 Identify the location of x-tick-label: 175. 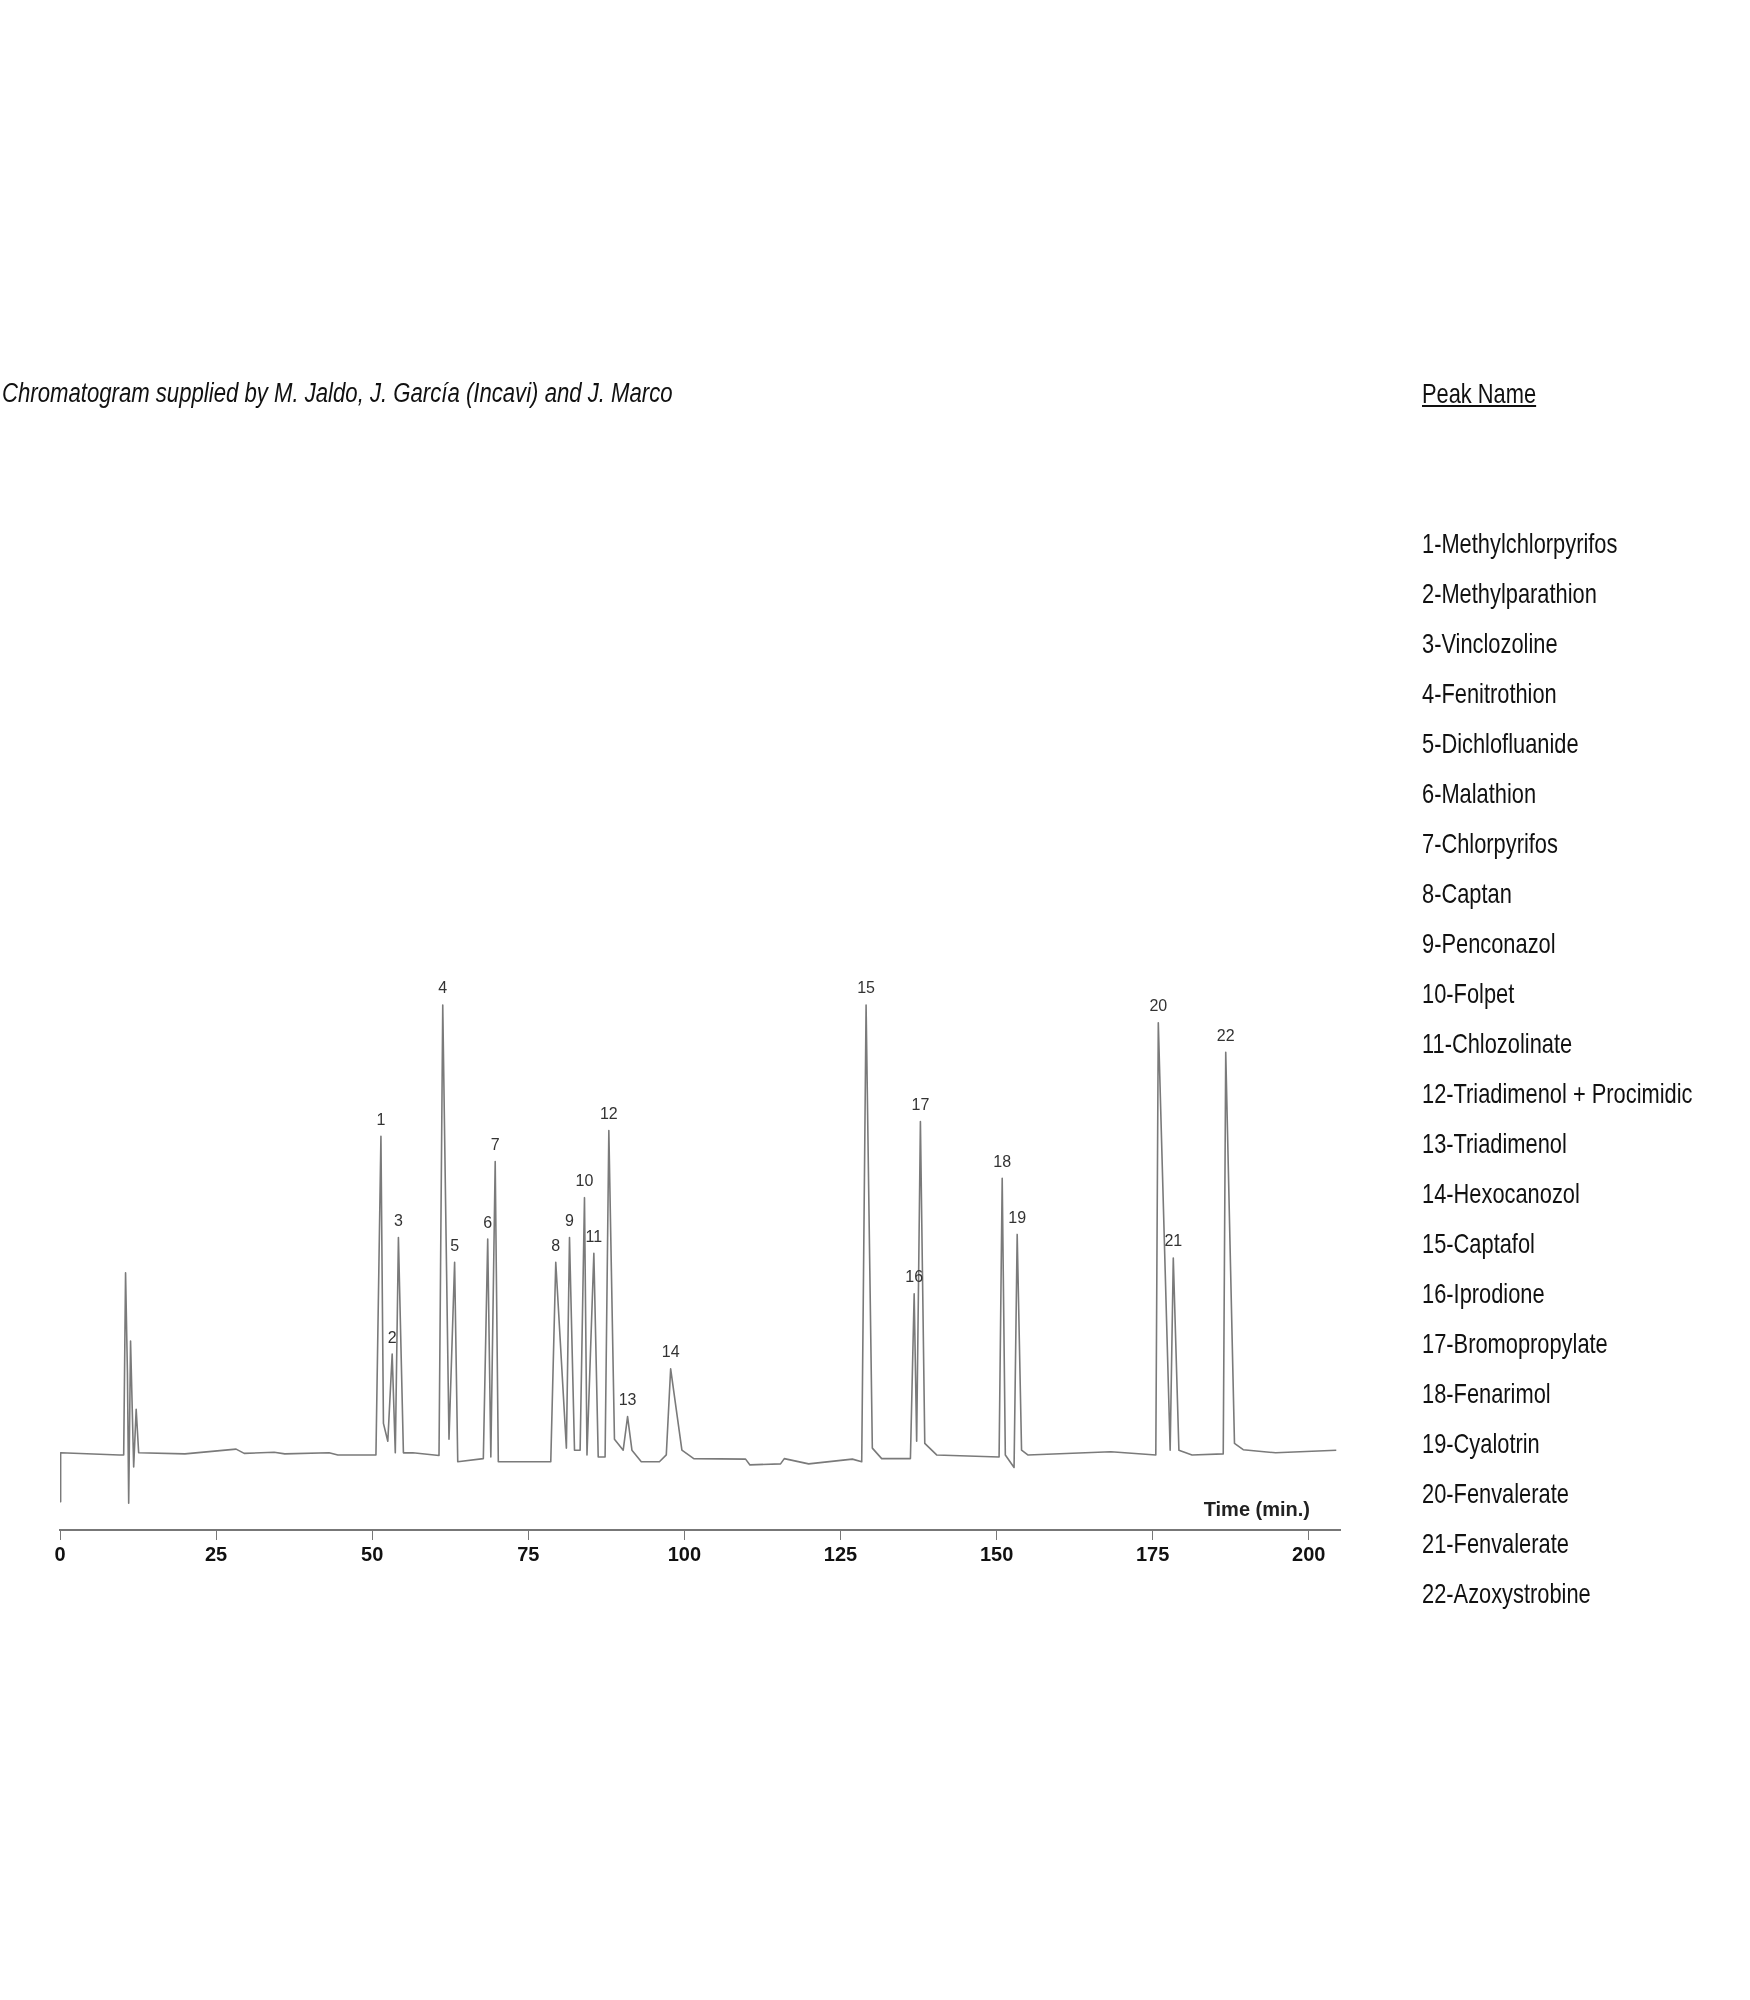
(1153, 1553).